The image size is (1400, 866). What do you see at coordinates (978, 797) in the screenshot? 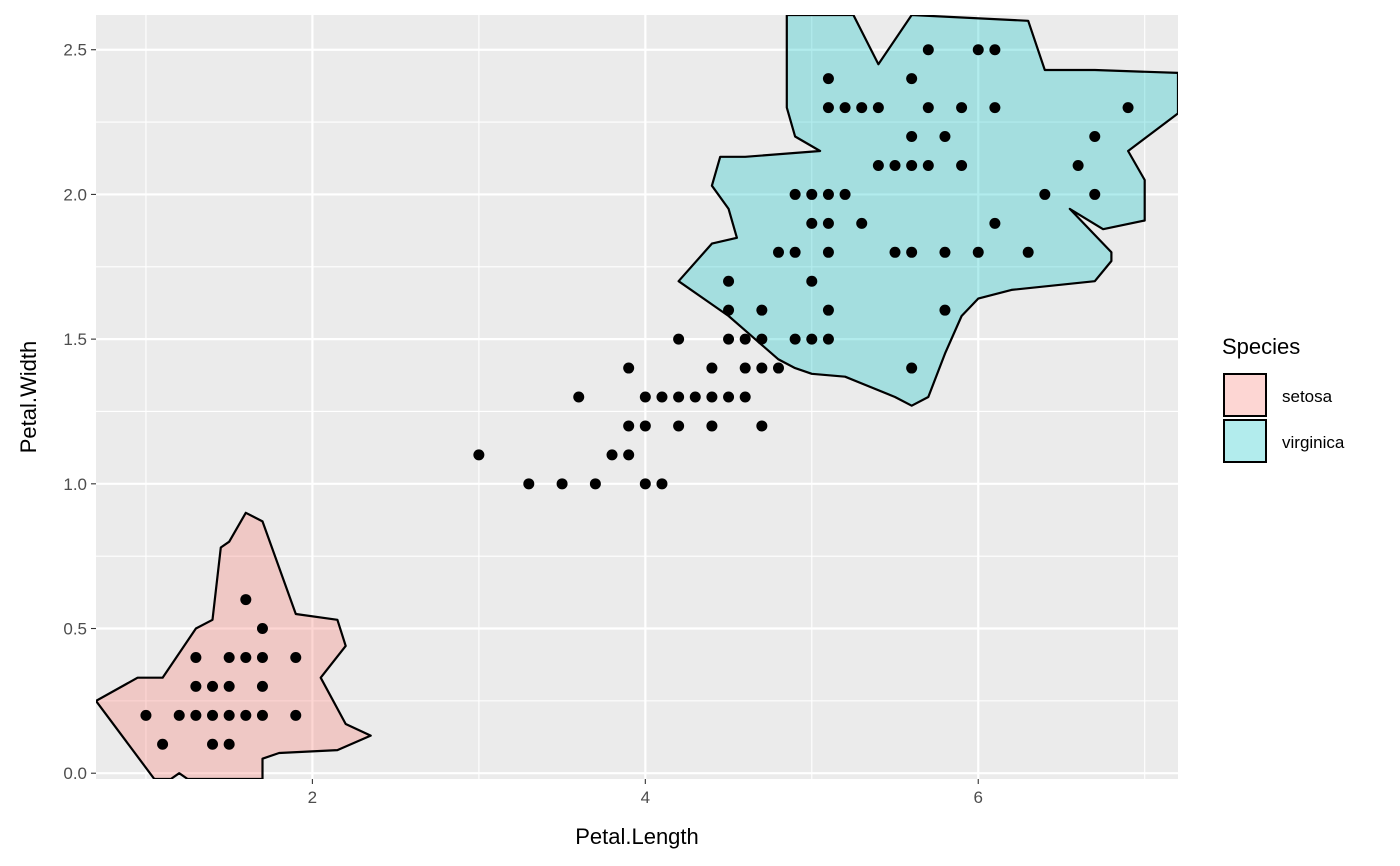
I see `x-tick-label: 6` at bounding box center [978, 797].